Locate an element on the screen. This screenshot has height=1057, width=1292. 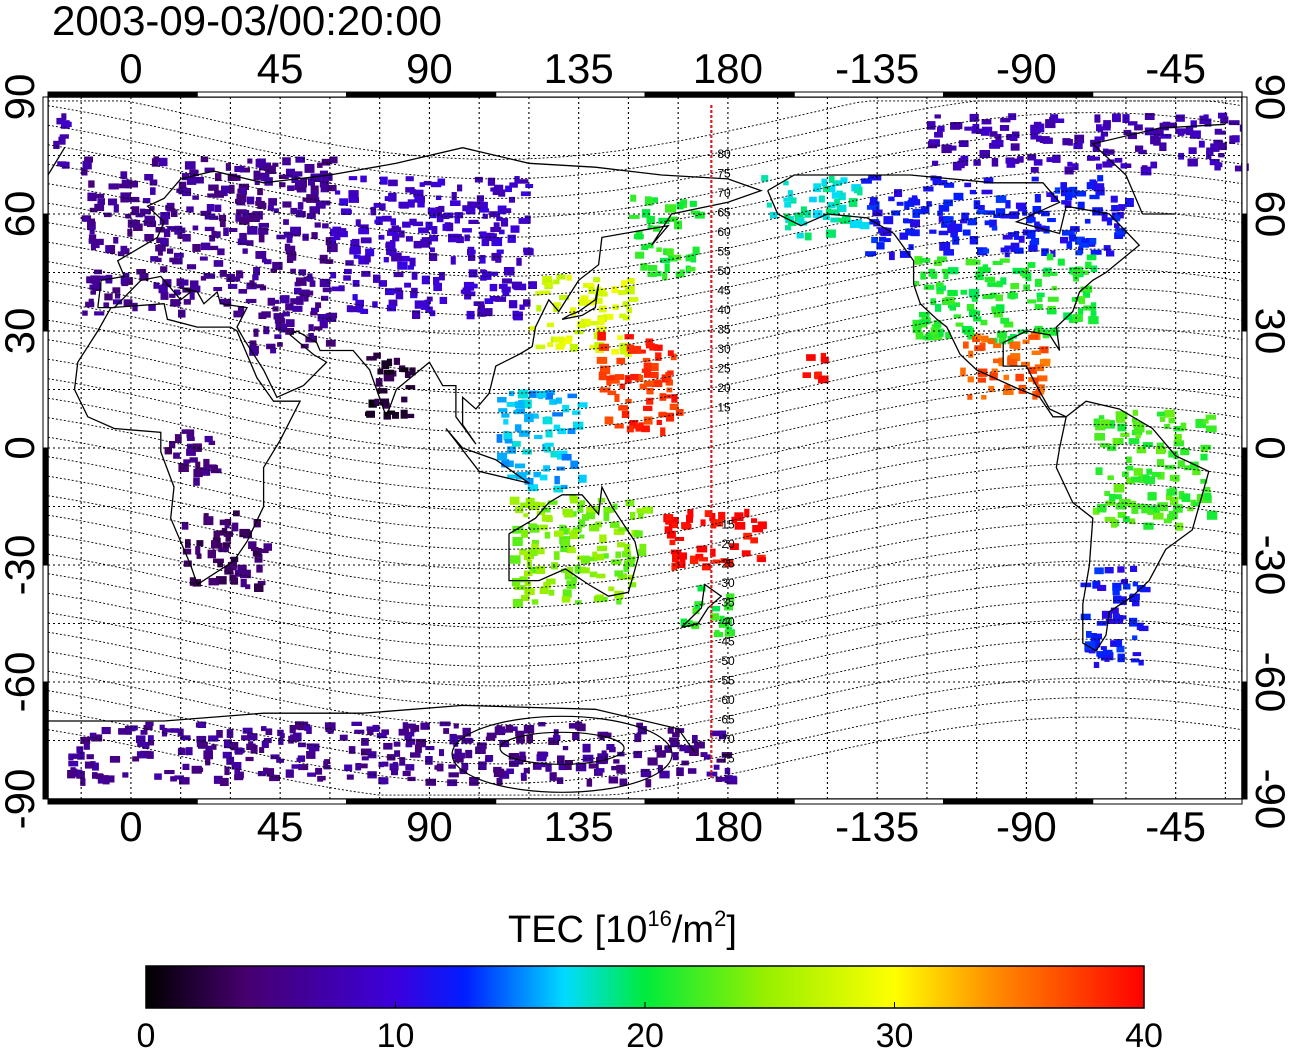
figure-title: 2003-09-03/00:20:00 is located at coordinates (247, 22).